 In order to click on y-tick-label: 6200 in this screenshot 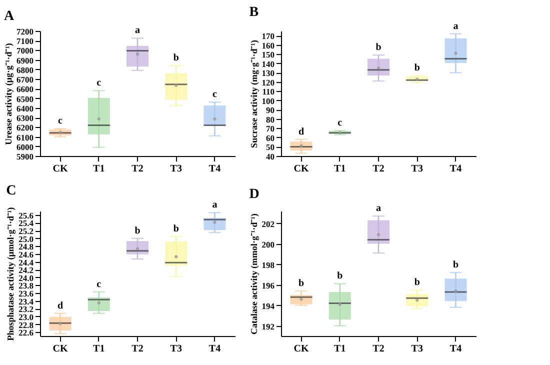, I will do `click(25, 127)`.